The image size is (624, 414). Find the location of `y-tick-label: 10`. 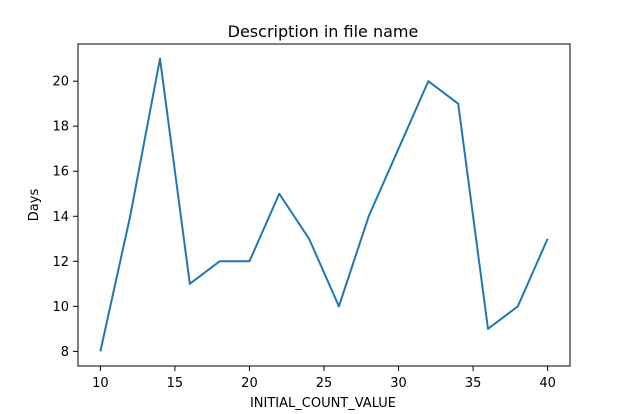

y-tick-label: 10 is located at coordinates (60, 307).